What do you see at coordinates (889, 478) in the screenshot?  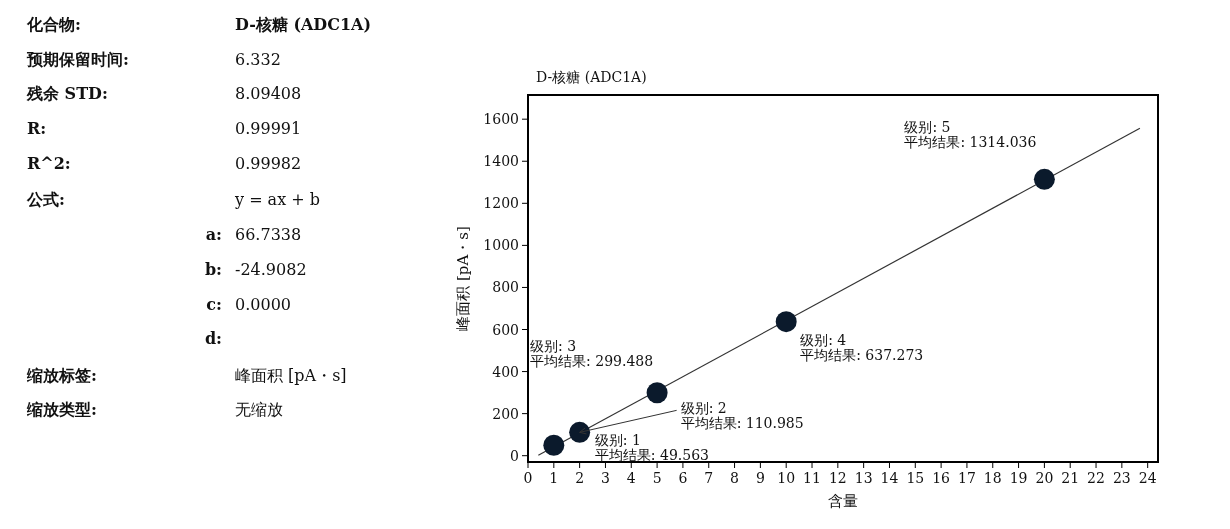 I see `x-tick-label: 14` at bounding box center [889, 478].